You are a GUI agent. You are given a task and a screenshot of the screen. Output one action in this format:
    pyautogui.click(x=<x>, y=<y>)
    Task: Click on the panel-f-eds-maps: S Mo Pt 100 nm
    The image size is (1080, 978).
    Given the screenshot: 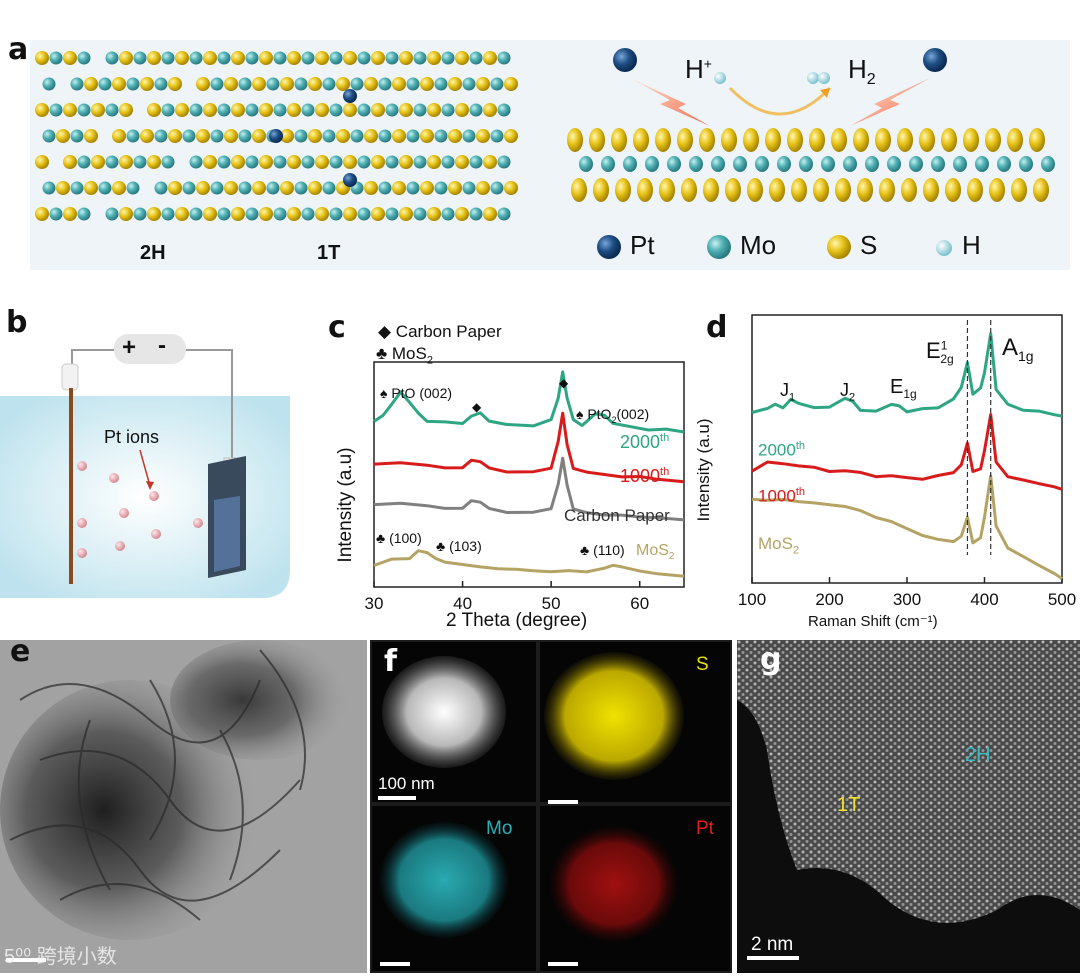 What is the action you would take?
    pyautogui.click(x=551, y=806)
    